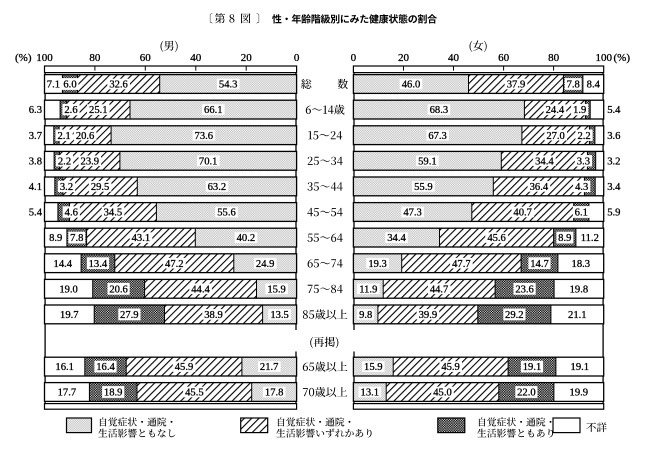  Describe the element at coordinates (200, 289) in the screenshot. I see `svg-text: 44.4` at that location.